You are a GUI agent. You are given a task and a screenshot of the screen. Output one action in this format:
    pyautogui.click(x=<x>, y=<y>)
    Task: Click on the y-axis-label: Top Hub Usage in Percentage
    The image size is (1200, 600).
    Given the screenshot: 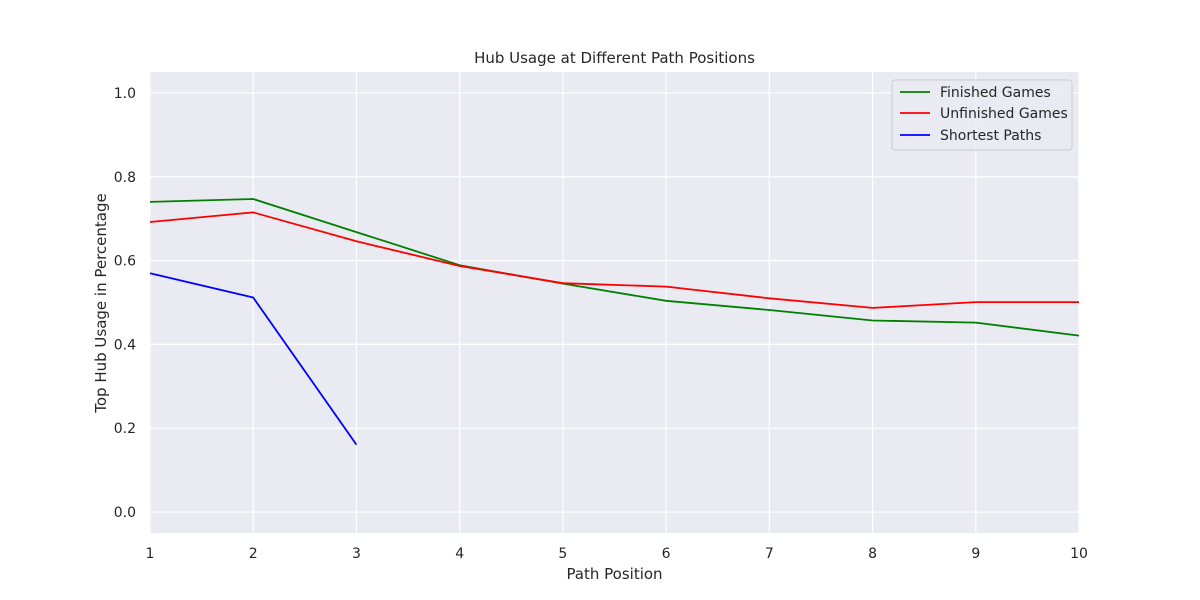 What is the action you would take?
    pyautogui.click(x=101, y=303)
    